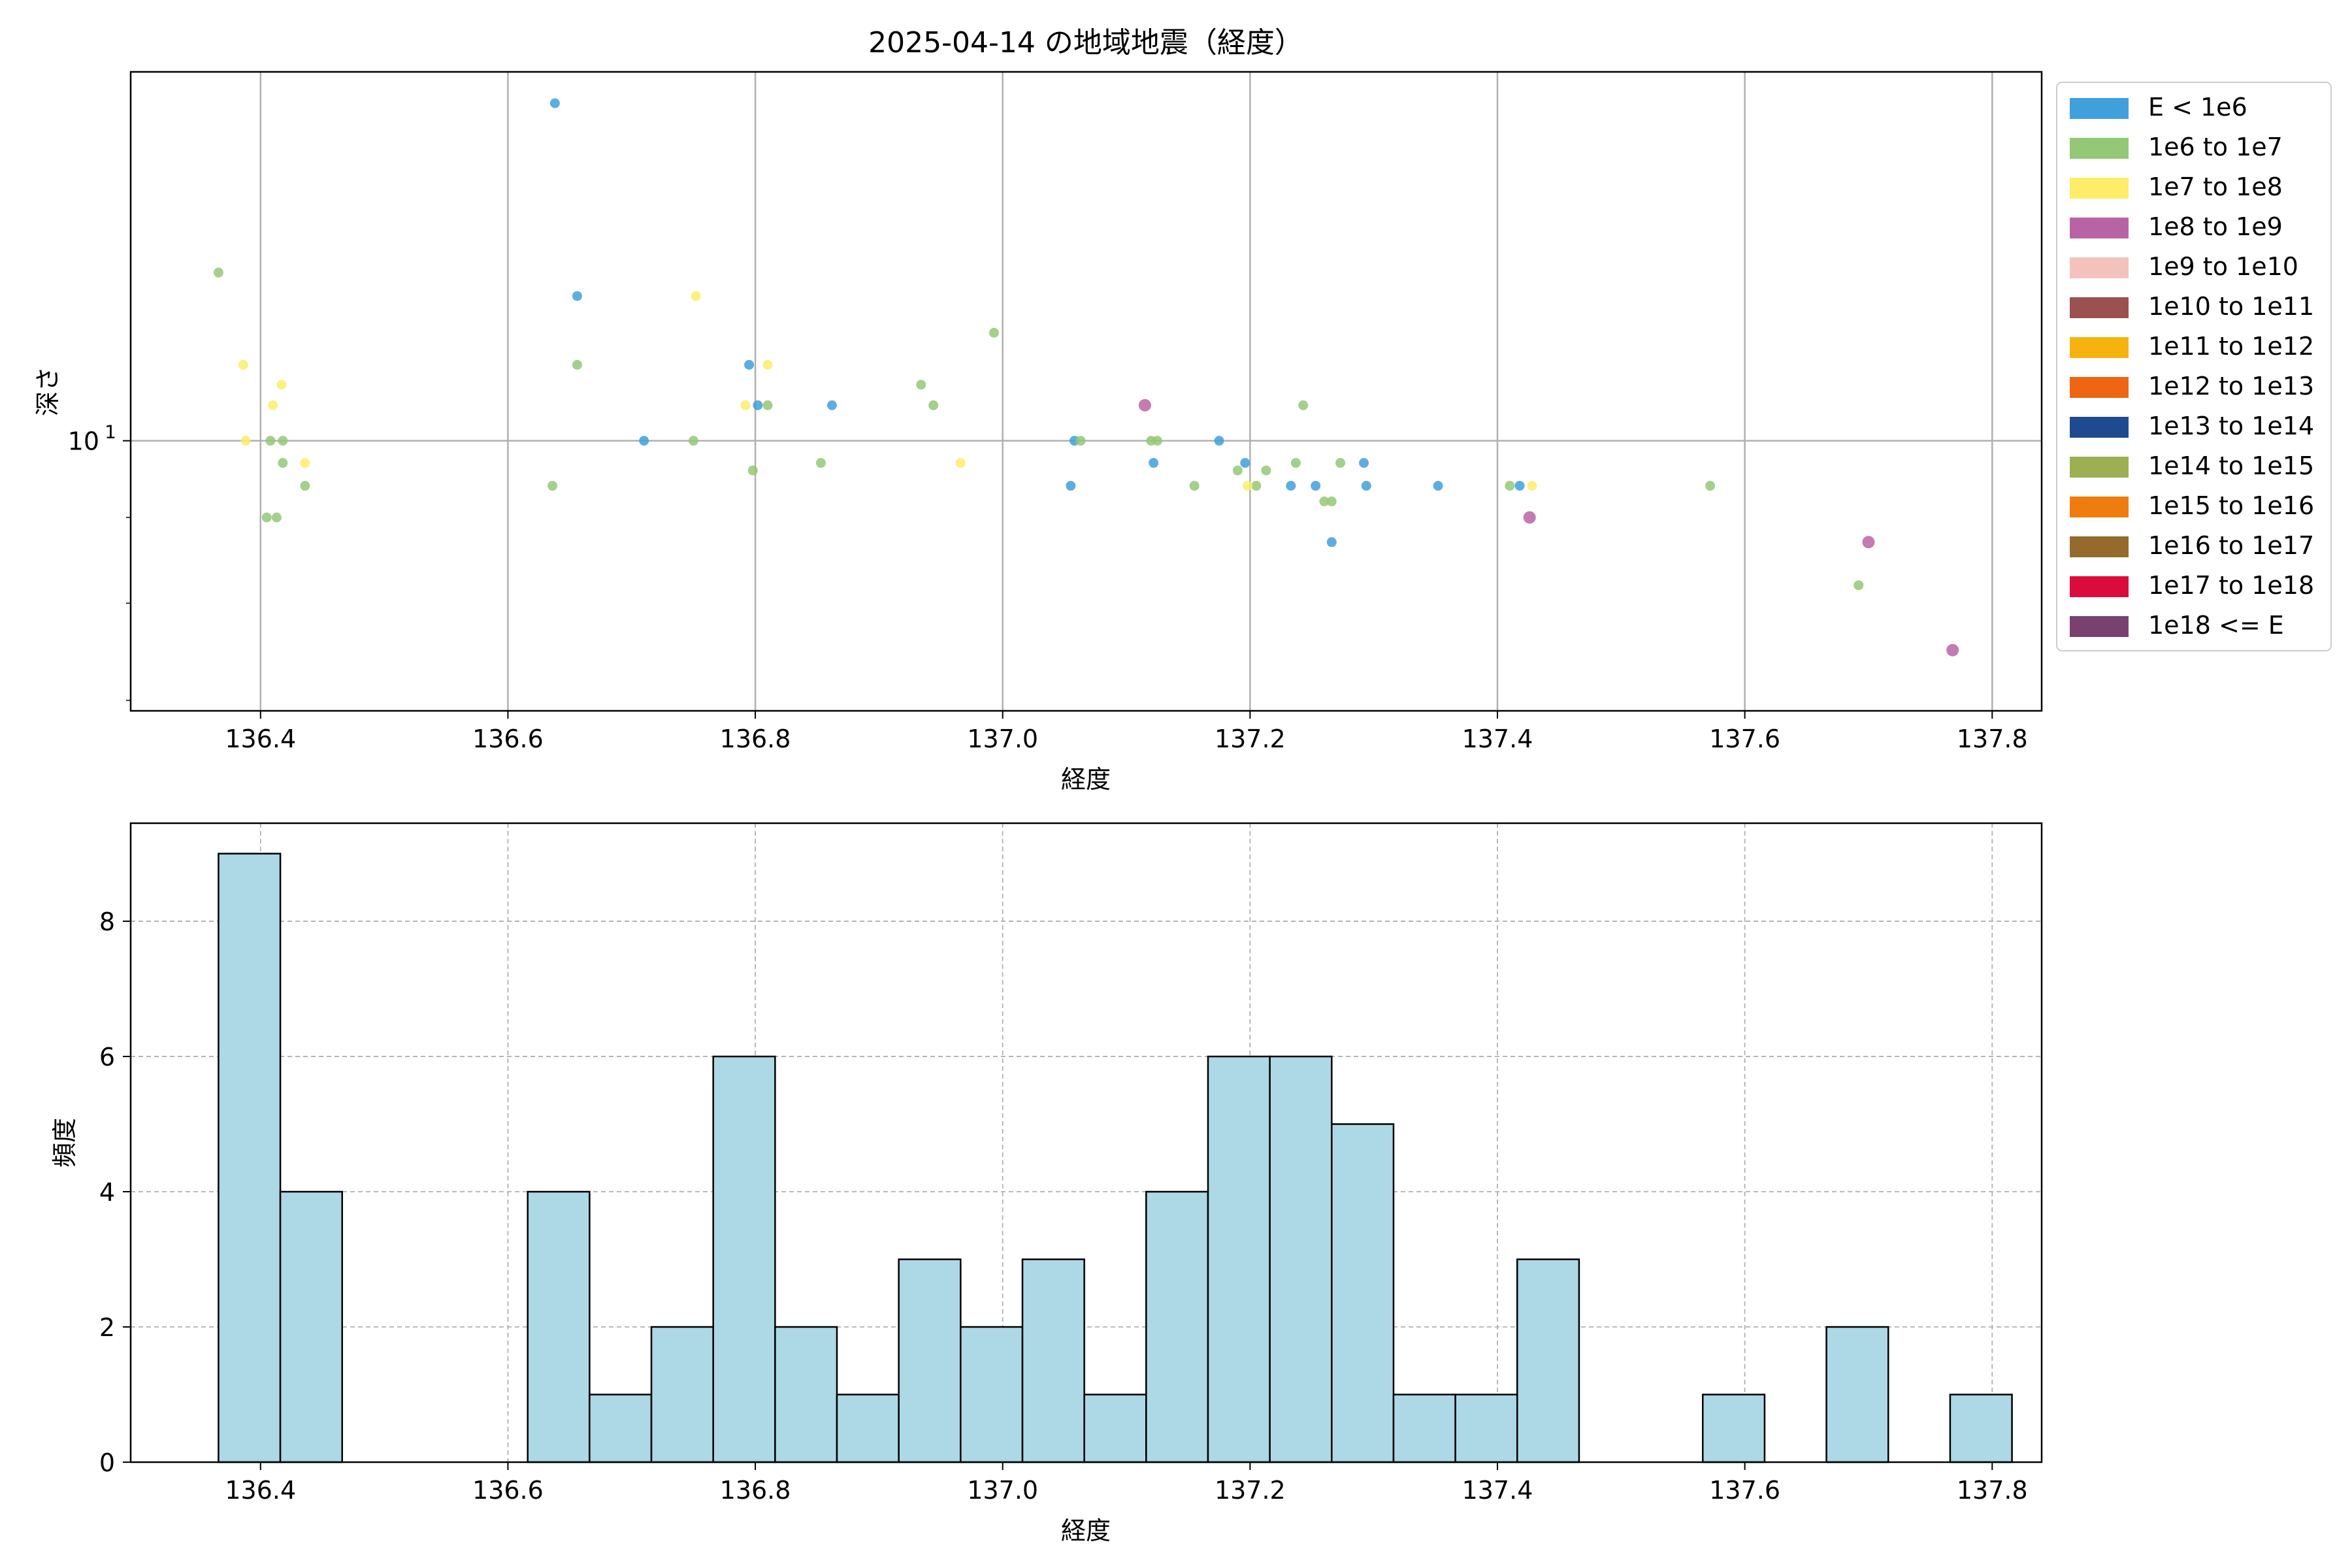 This screenshot has height=1568, width=2352. I want to click on legend-label: 1e10 to 1e11, so click(2231, 306).